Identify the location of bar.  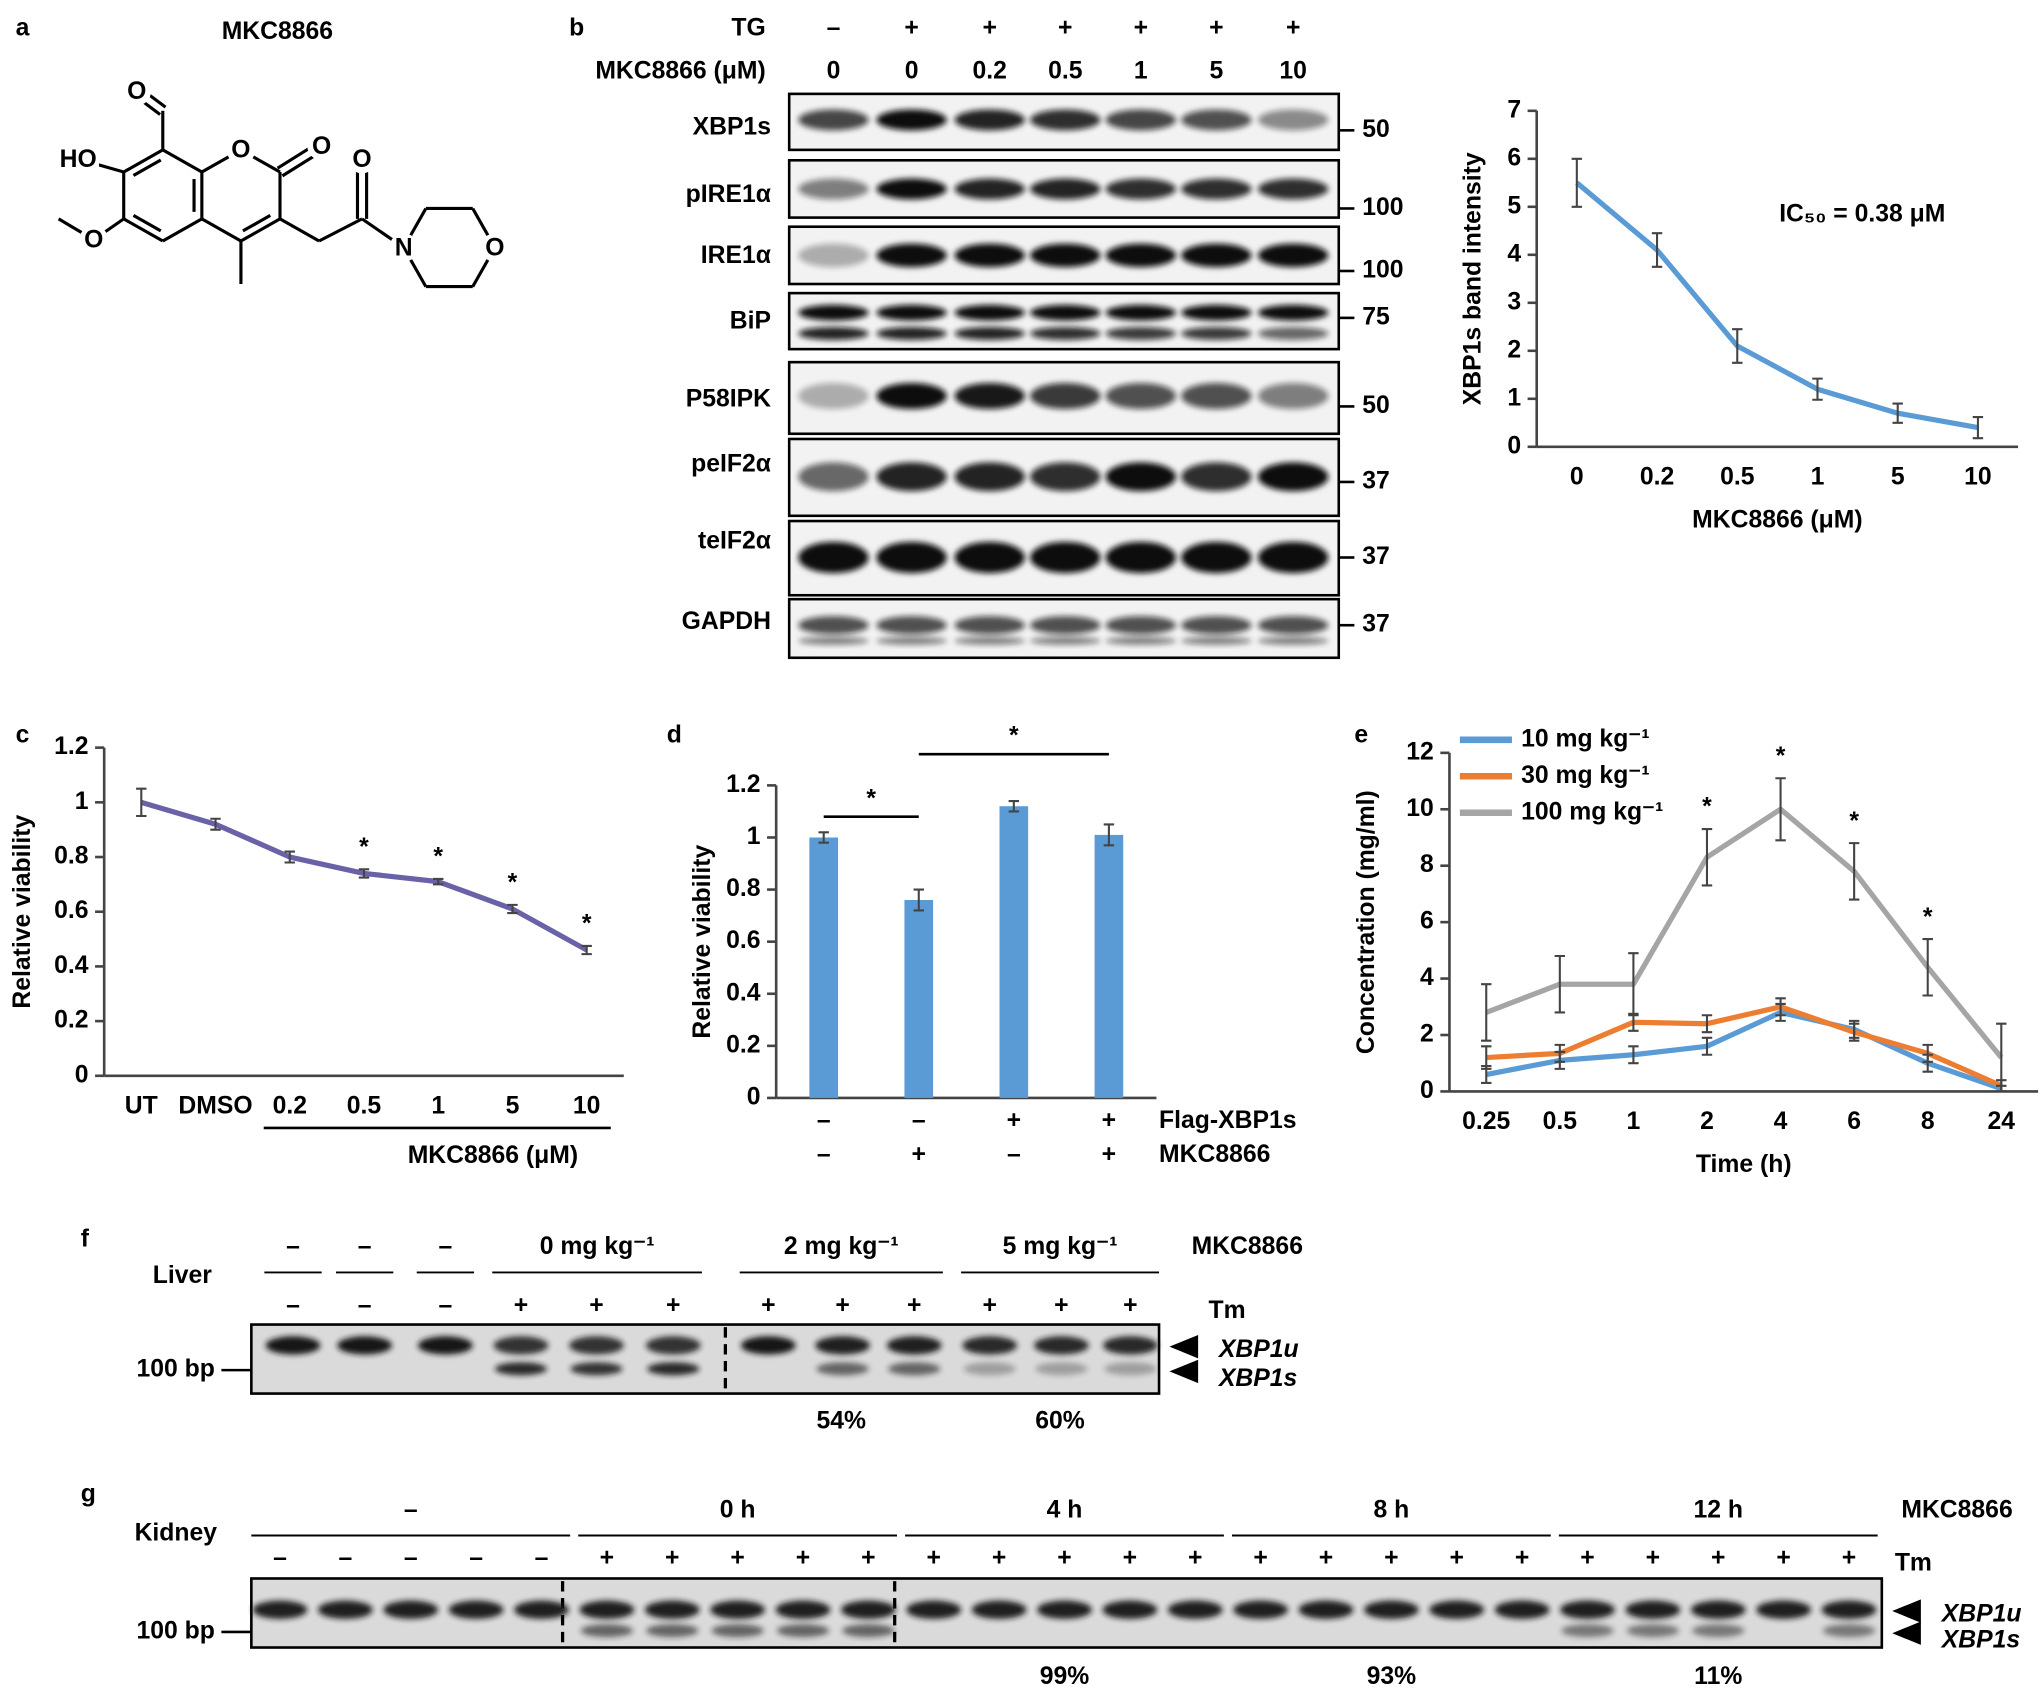
(1109, 966).